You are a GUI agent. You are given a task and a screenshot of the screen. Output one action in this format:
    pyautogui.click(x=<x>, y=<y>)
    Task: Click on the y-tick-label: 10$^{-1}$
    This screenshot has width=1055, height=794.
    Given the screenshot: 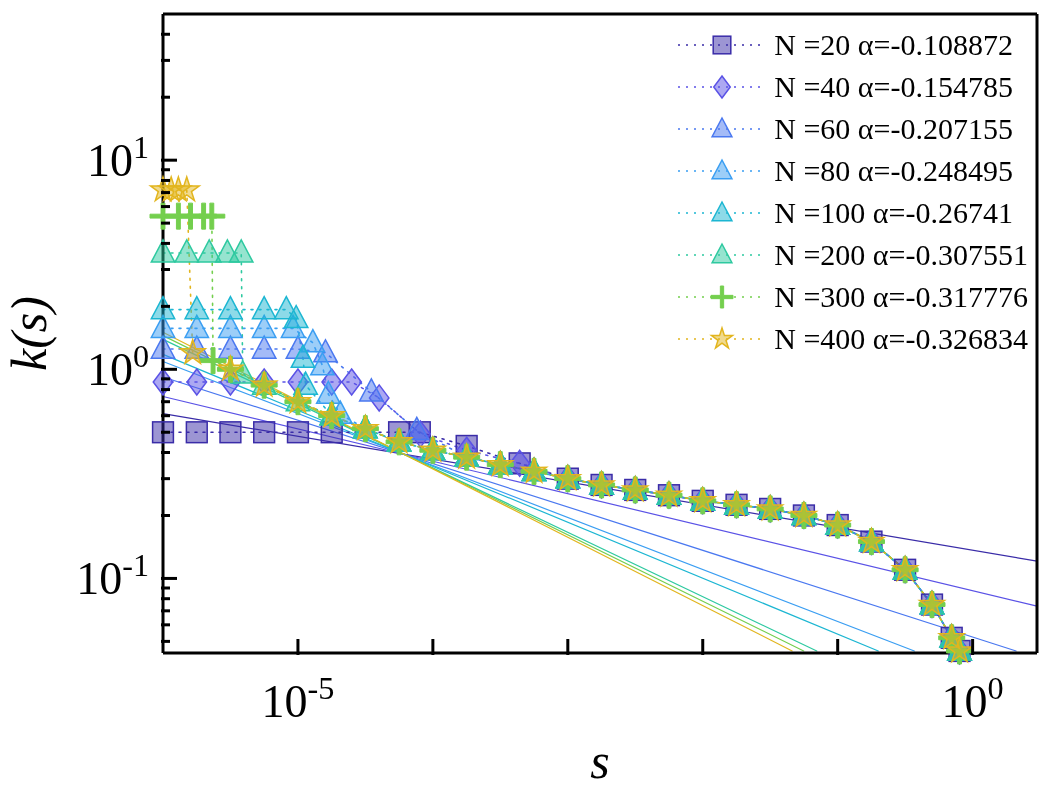 What is the action you would take?
    pyautogui.click(x=112, y=576)
    